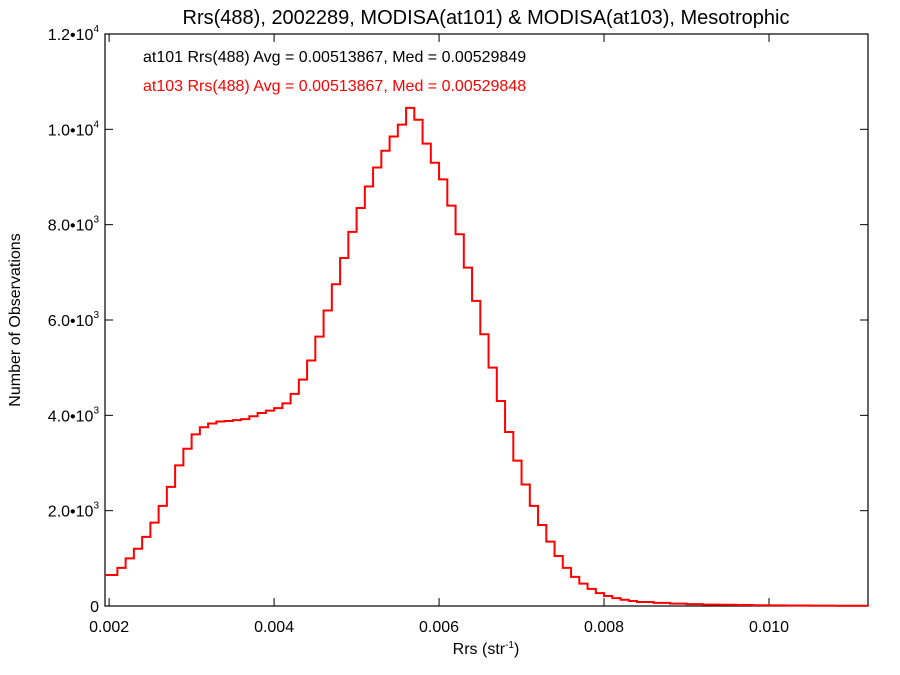 This screenshot has height=675, width=900. What do you see at coordinates (274, 627) in the screenshot?
I see `x-tick-label: 0.004` at bounding box center [274, 627].